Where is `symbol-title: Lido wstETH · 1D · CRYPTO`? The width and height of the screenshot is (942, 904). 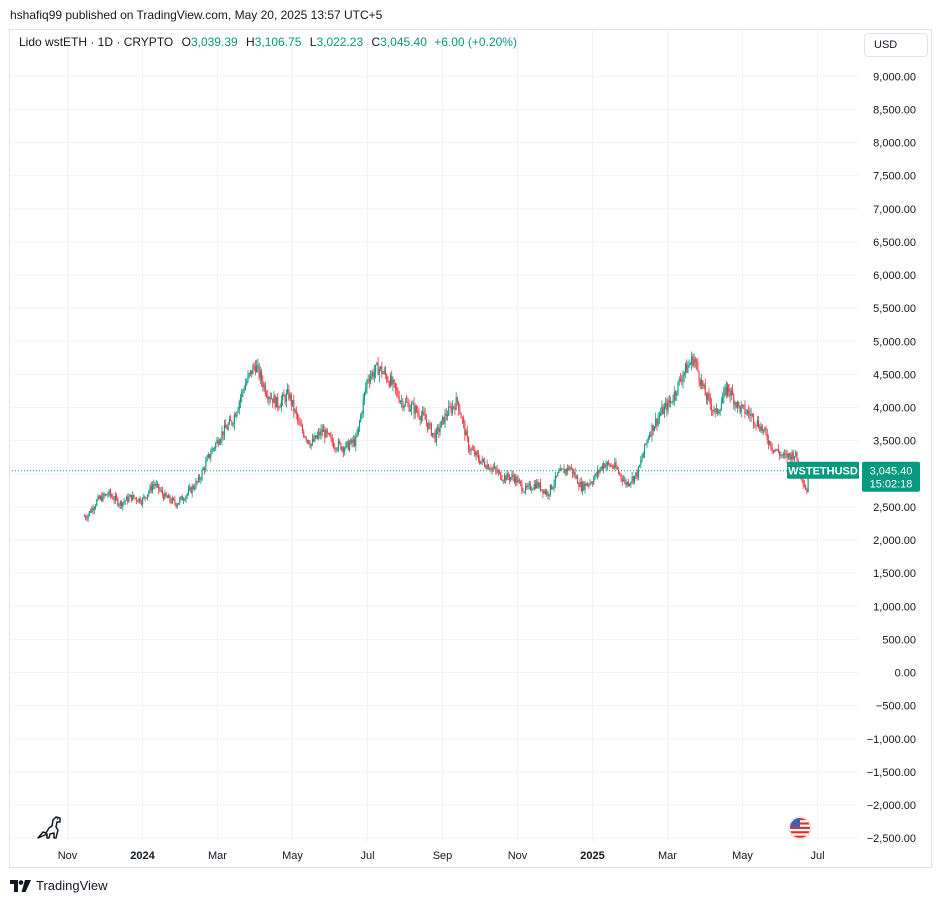
symbol-title: Lido wstETH · 1D · CRYPTO is located at coordinates (96, 42).